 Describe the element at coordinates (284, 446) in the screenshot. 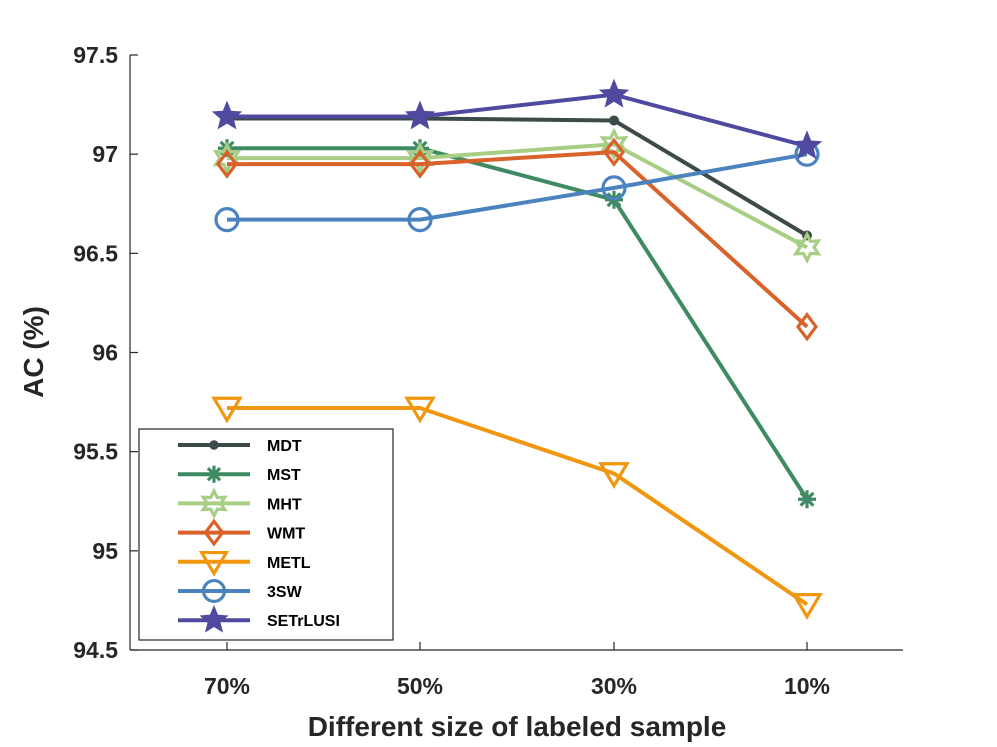

I see `legend-label: MDT` at that location.